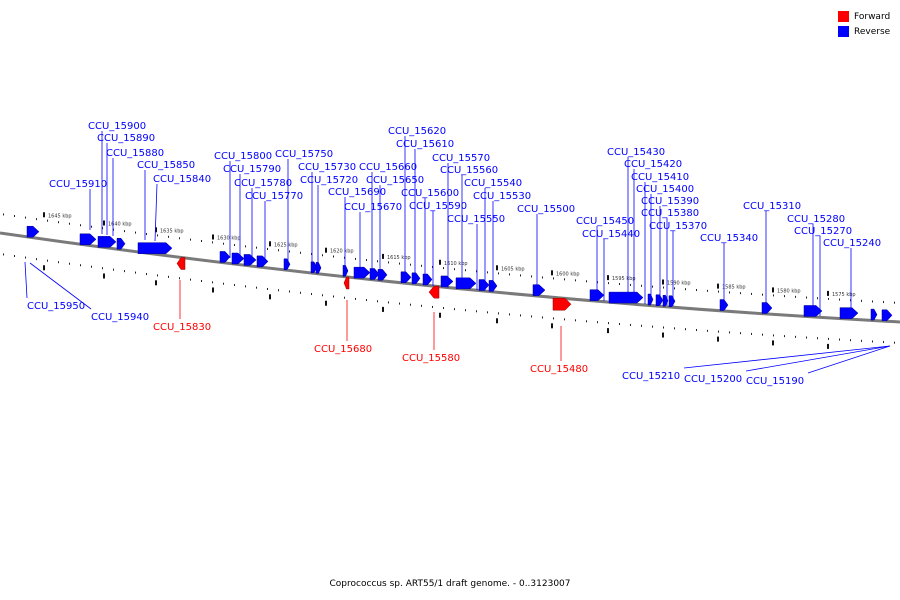 Image resolution: width=900 pixels, height=600 pixels. Describe the element at coordinates (469, 170) in the screenshot. I see `reverse-gene-label: CCU_15560` at that location.